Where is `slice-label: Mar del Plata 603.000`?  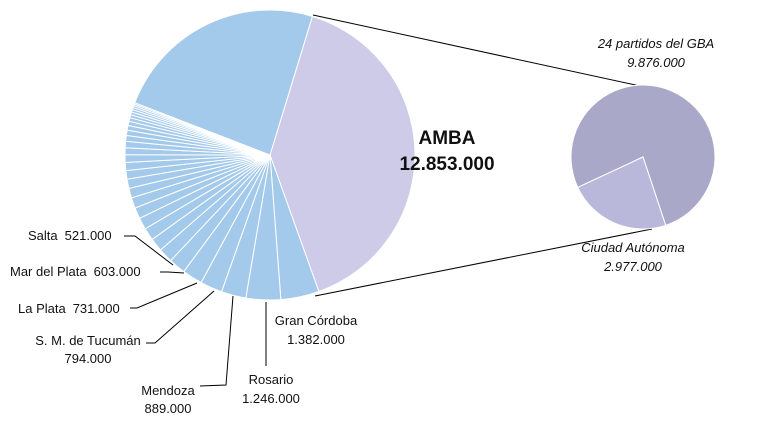 slice-label: Mar del Plata 603.000 is located at coordinates (75, 271).